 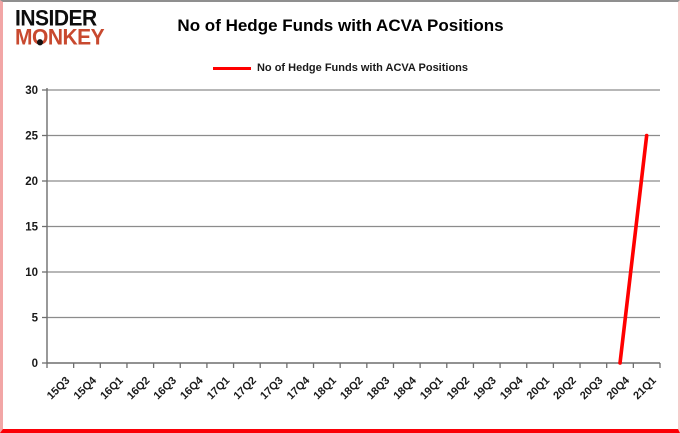 I want to click on x-tick-label: 16Q3, so click(x=166, y=389).